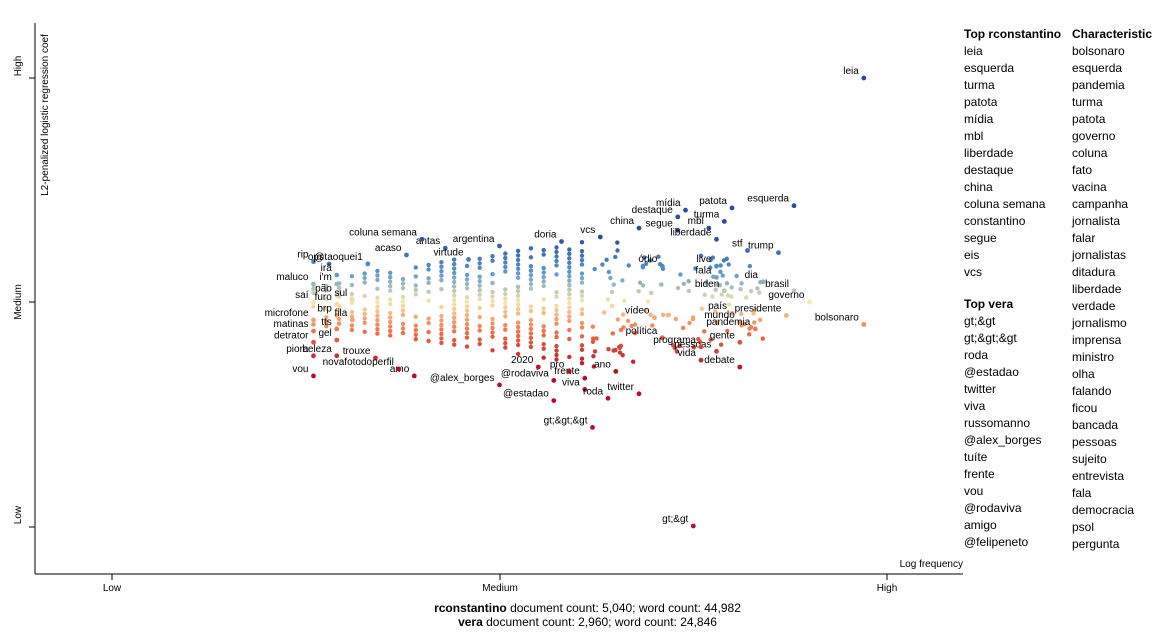  I want to click on top-rconstantino-item-13: vcs, so click(973, 272).